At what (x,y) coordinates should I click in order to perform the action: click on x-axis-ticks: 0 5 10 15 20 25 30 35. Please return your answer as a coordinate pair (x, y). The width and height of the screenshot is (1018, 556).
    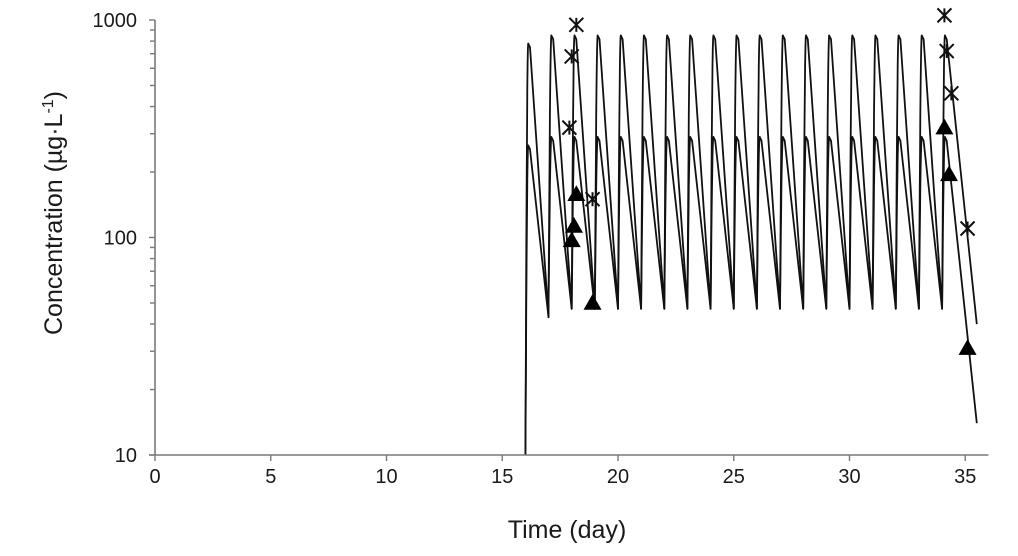
    Looking at the image, I should click on (562, 471).